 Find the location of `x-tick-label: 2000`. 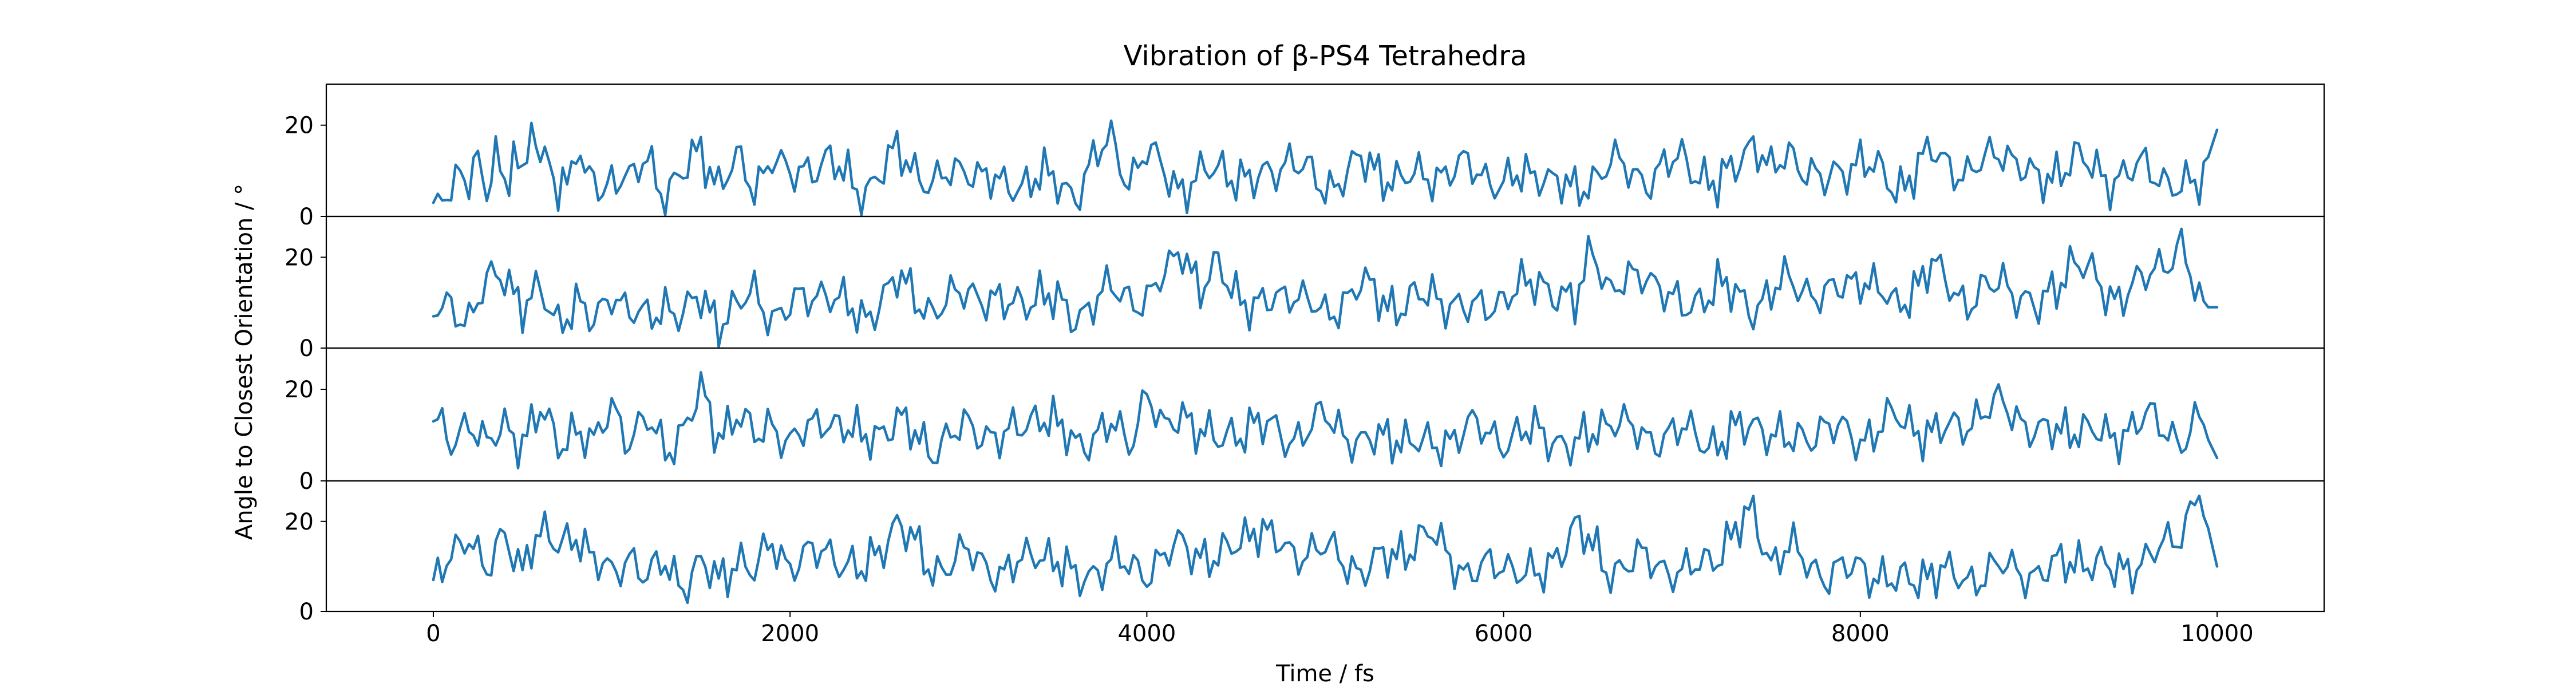

x-tick-label: 2000 is located at coordinates (790, 634).